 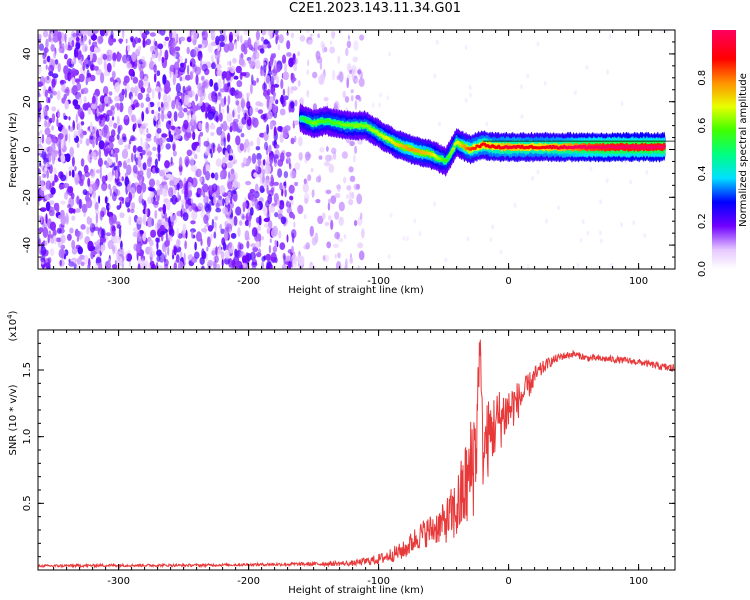 What do you see at coordinates (702, 78) in the screenshot?
I see `colorbar-tick-label: 0.8` at bounding box center [702, 78].